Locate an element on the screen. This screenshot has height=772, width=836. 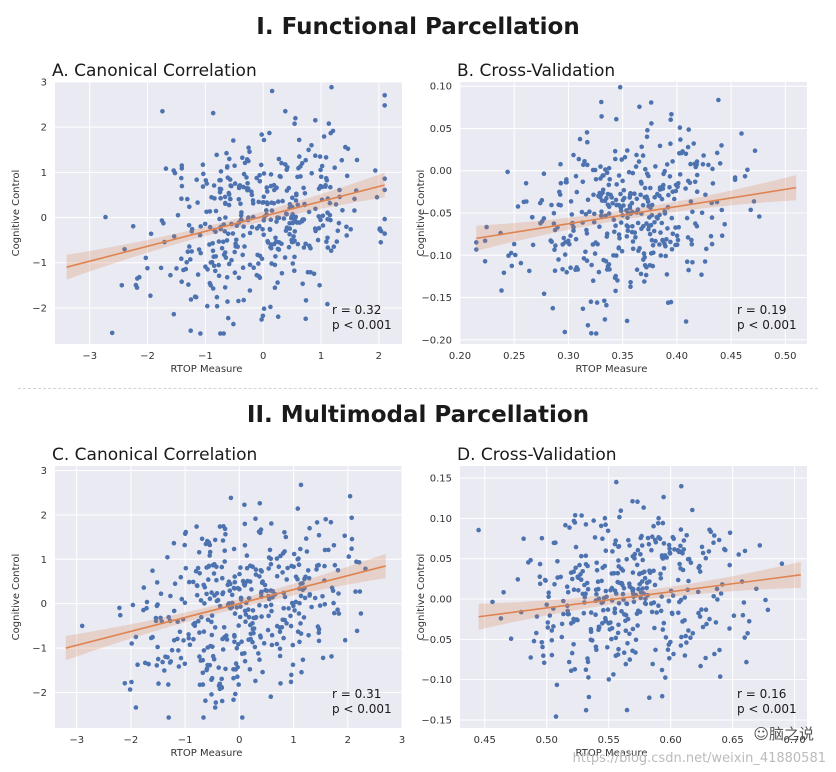
x-tick-label: 0 is located at coordinates (263, 356).